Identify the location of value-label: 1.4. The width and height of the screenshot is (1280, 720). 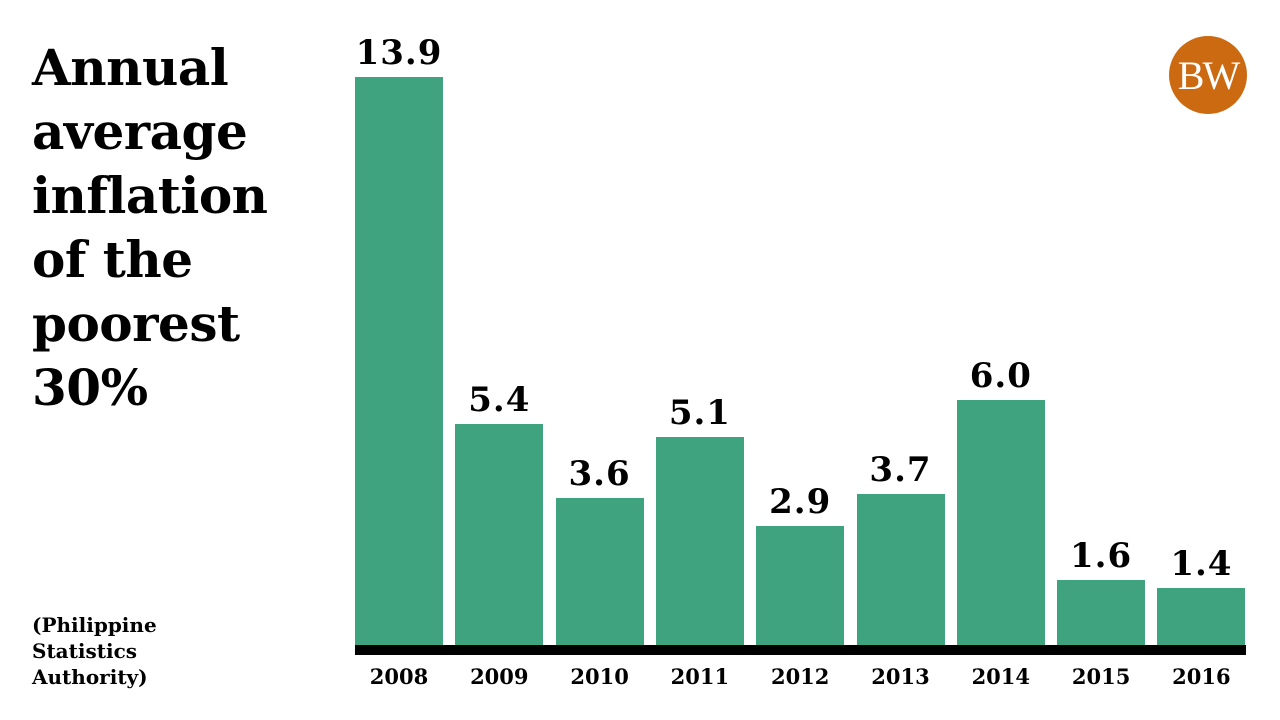
(1201, 563).